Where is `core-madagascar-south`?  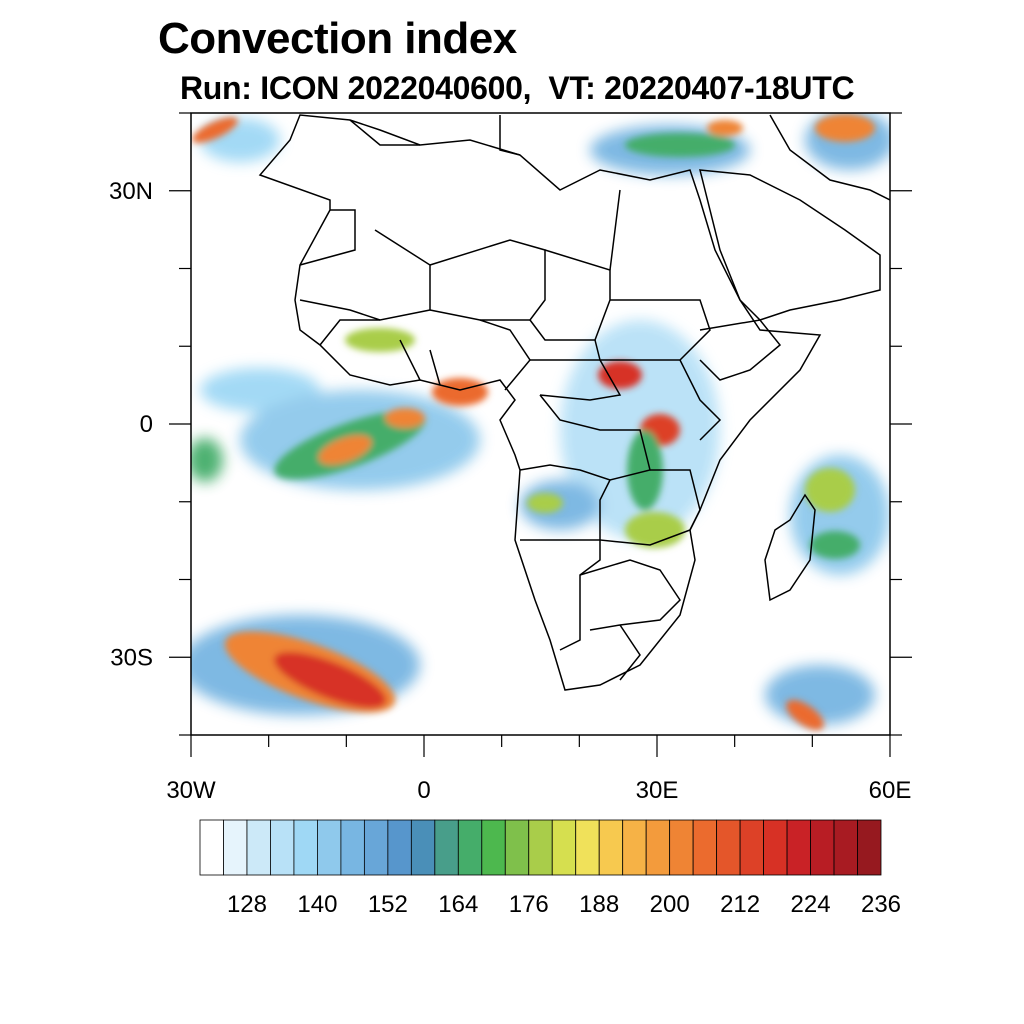 core-madagascar-south is located at coordinates (835, 545).